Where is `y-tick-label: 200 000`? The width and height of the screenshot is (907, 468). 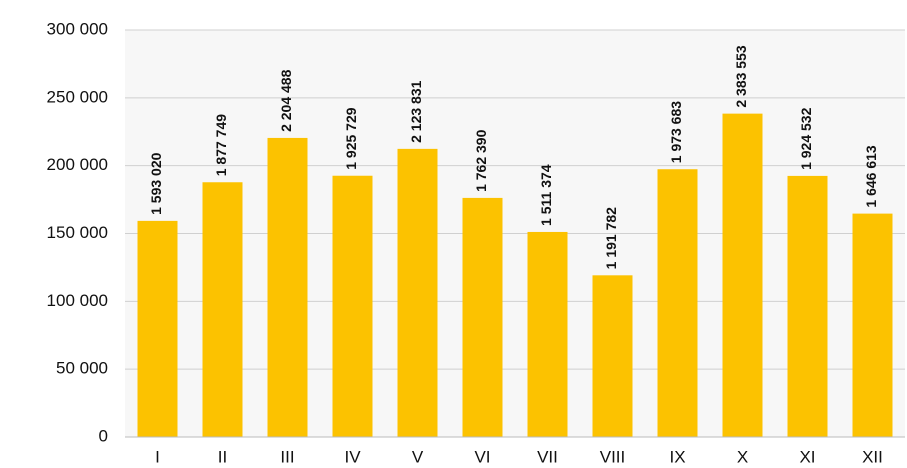
y-tick-label: 200 000 is located at coordinates (77, 164).